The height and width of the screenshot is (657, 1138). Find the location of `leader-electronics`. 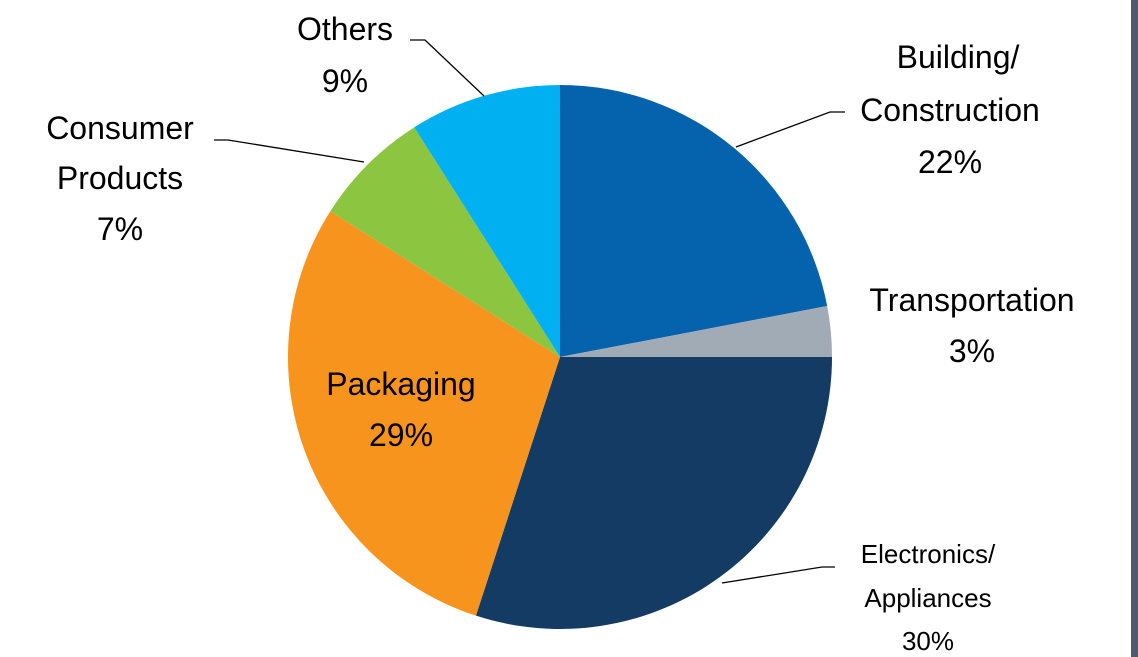

leader-electronics is located at coordinates (778, 575).